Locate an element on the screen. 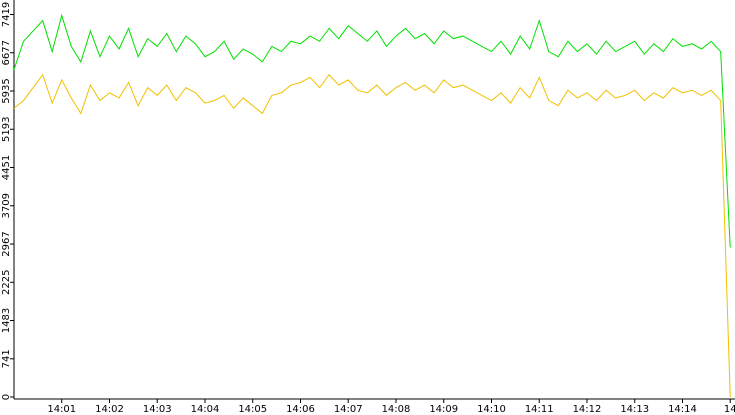 This screenshot has width=735, height=415. y-tick-label: 1483 is located at coordinates (6, 320).